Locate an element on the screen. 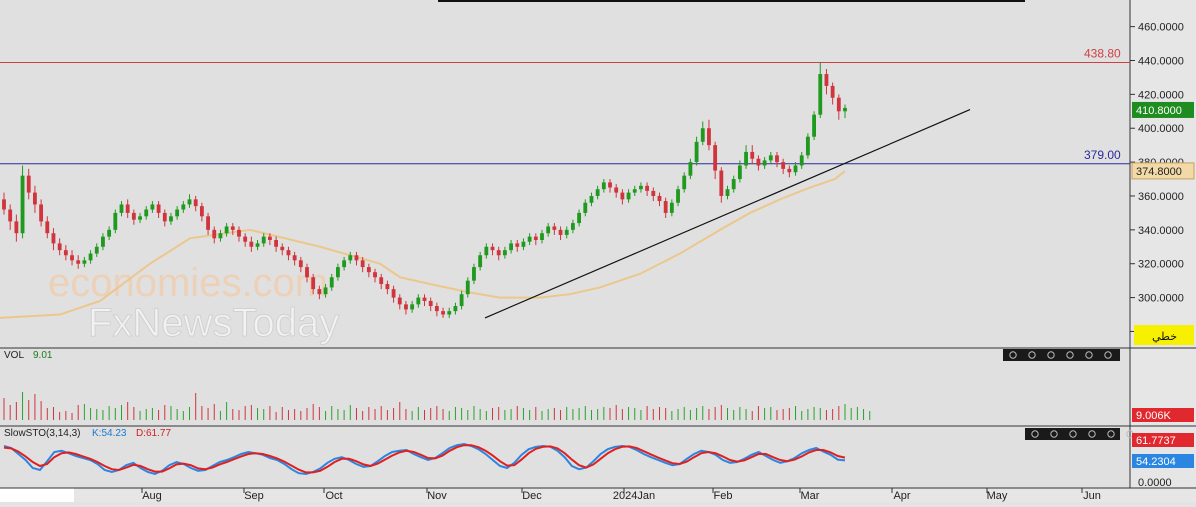 Image resolution: width=1196 pixels, height=507 pixels. last-price-label: 410.8000 is located at coordinates (1159, 111).